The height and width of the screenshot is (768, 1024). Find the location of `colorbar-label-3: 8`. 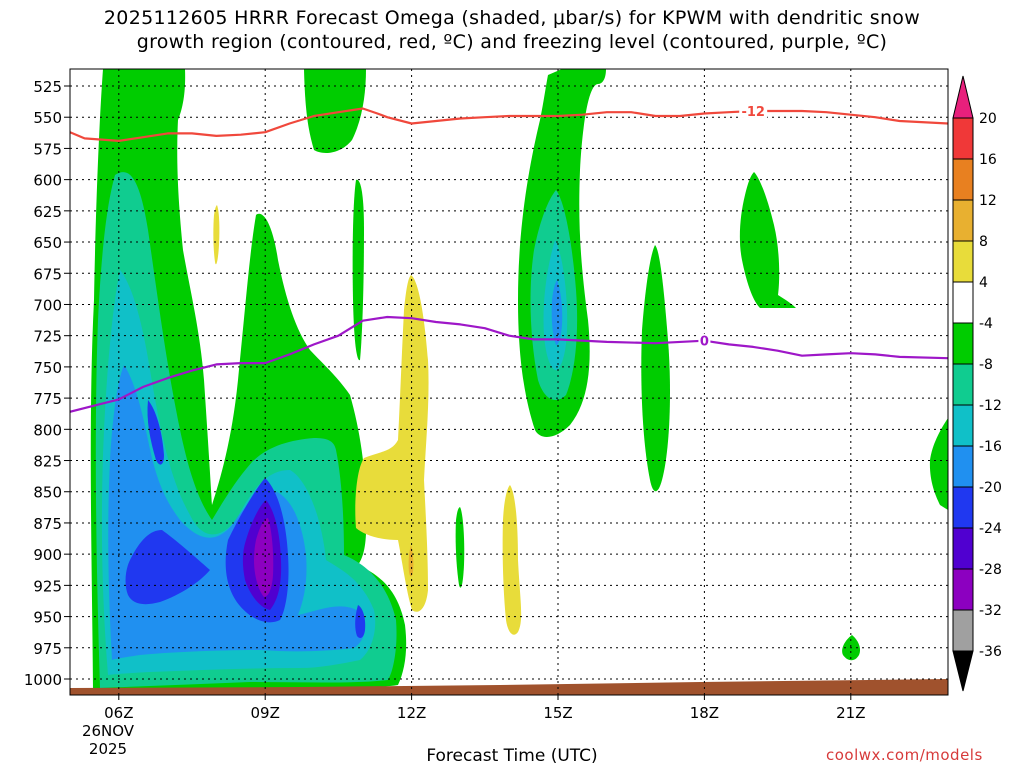

colorbar-label-3: 8 is located at coordinates (983, 242).